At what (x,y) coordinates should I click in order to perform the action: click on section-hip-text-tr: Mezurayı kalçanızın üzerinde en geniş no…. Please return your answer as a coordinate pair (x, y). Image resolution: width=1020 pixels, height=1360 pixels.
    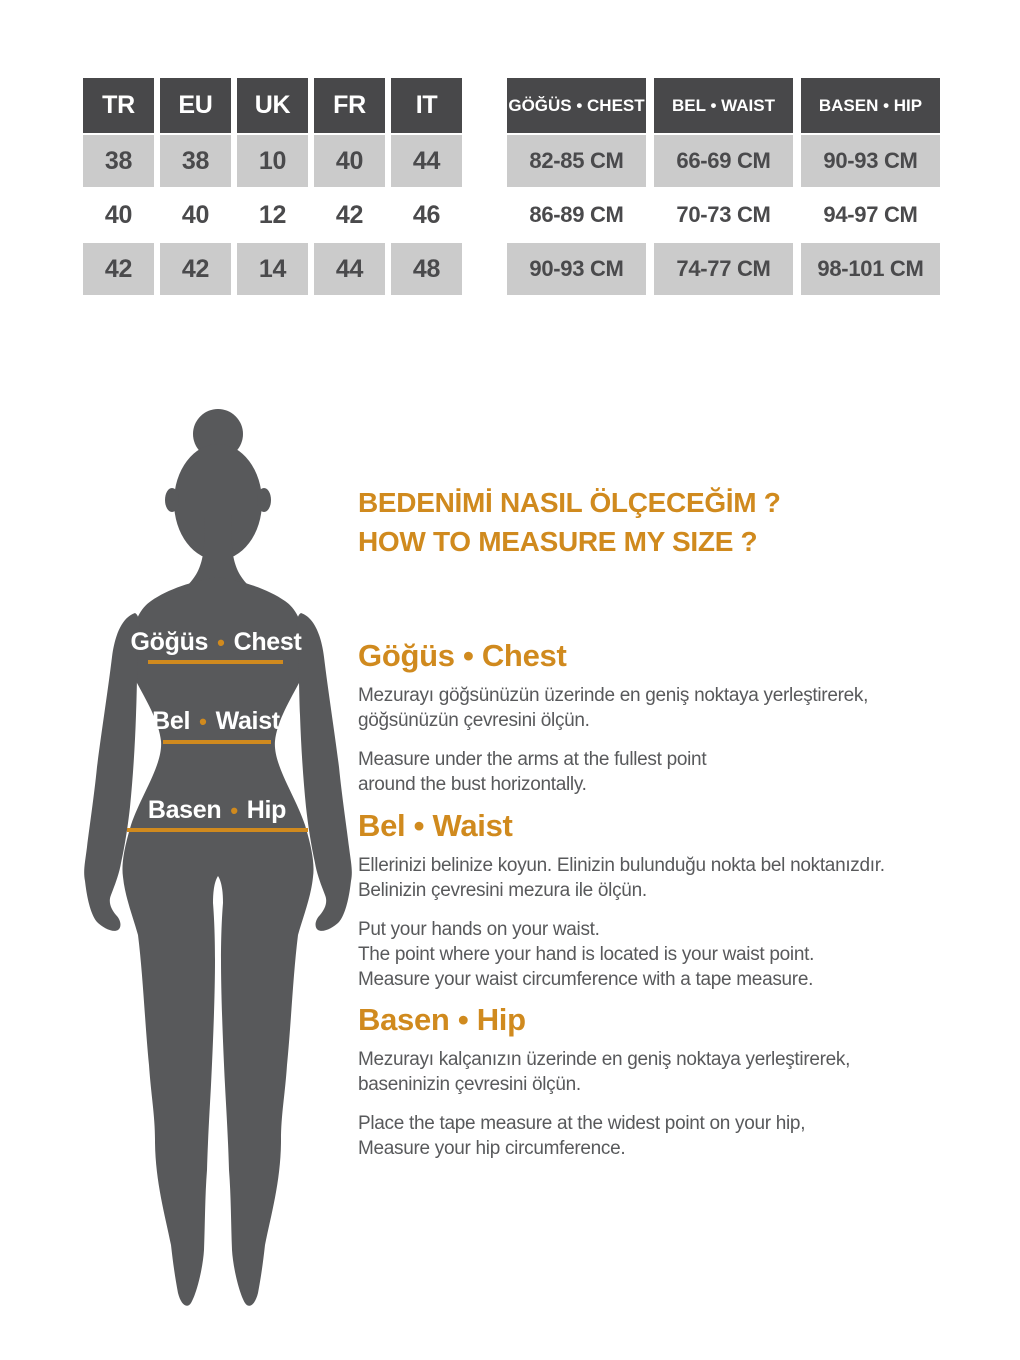
    Looking at the image, I should click on (604, 1072).